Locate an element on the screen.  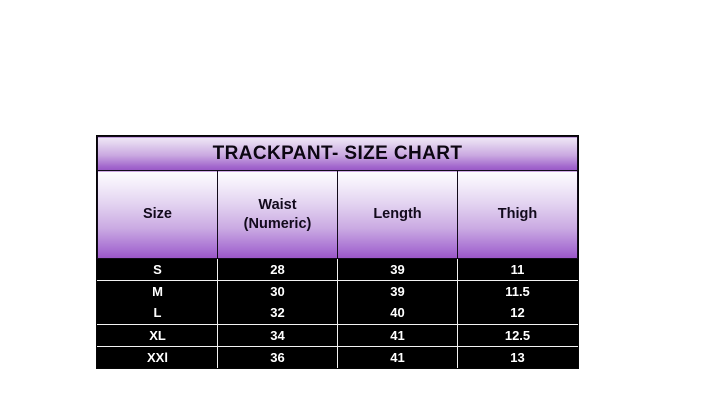
cell-size: XXl is located at coordinates (157, 357).